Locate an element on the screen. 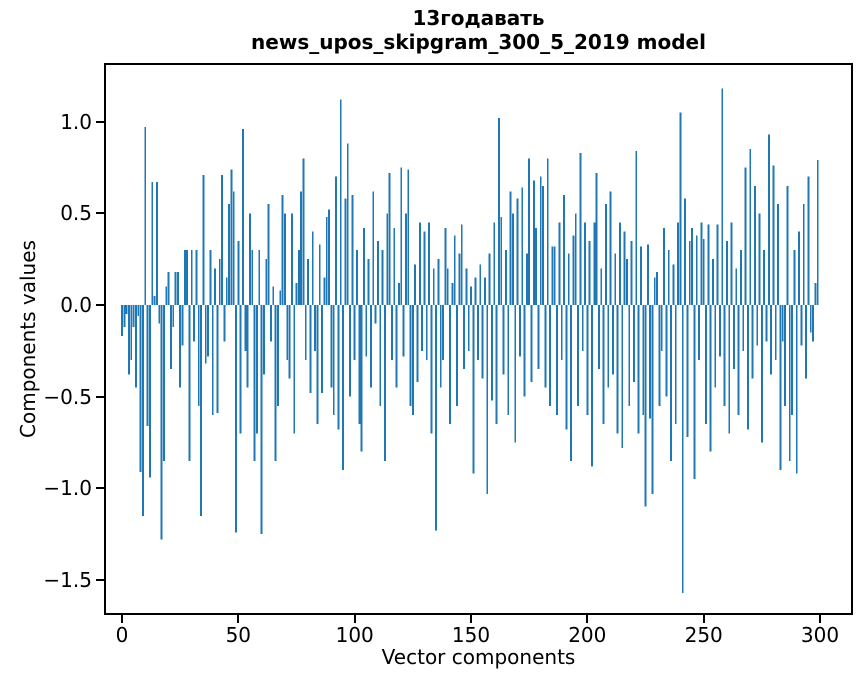  y-tick-label: −1.0 is located at coordinates (67, 488).